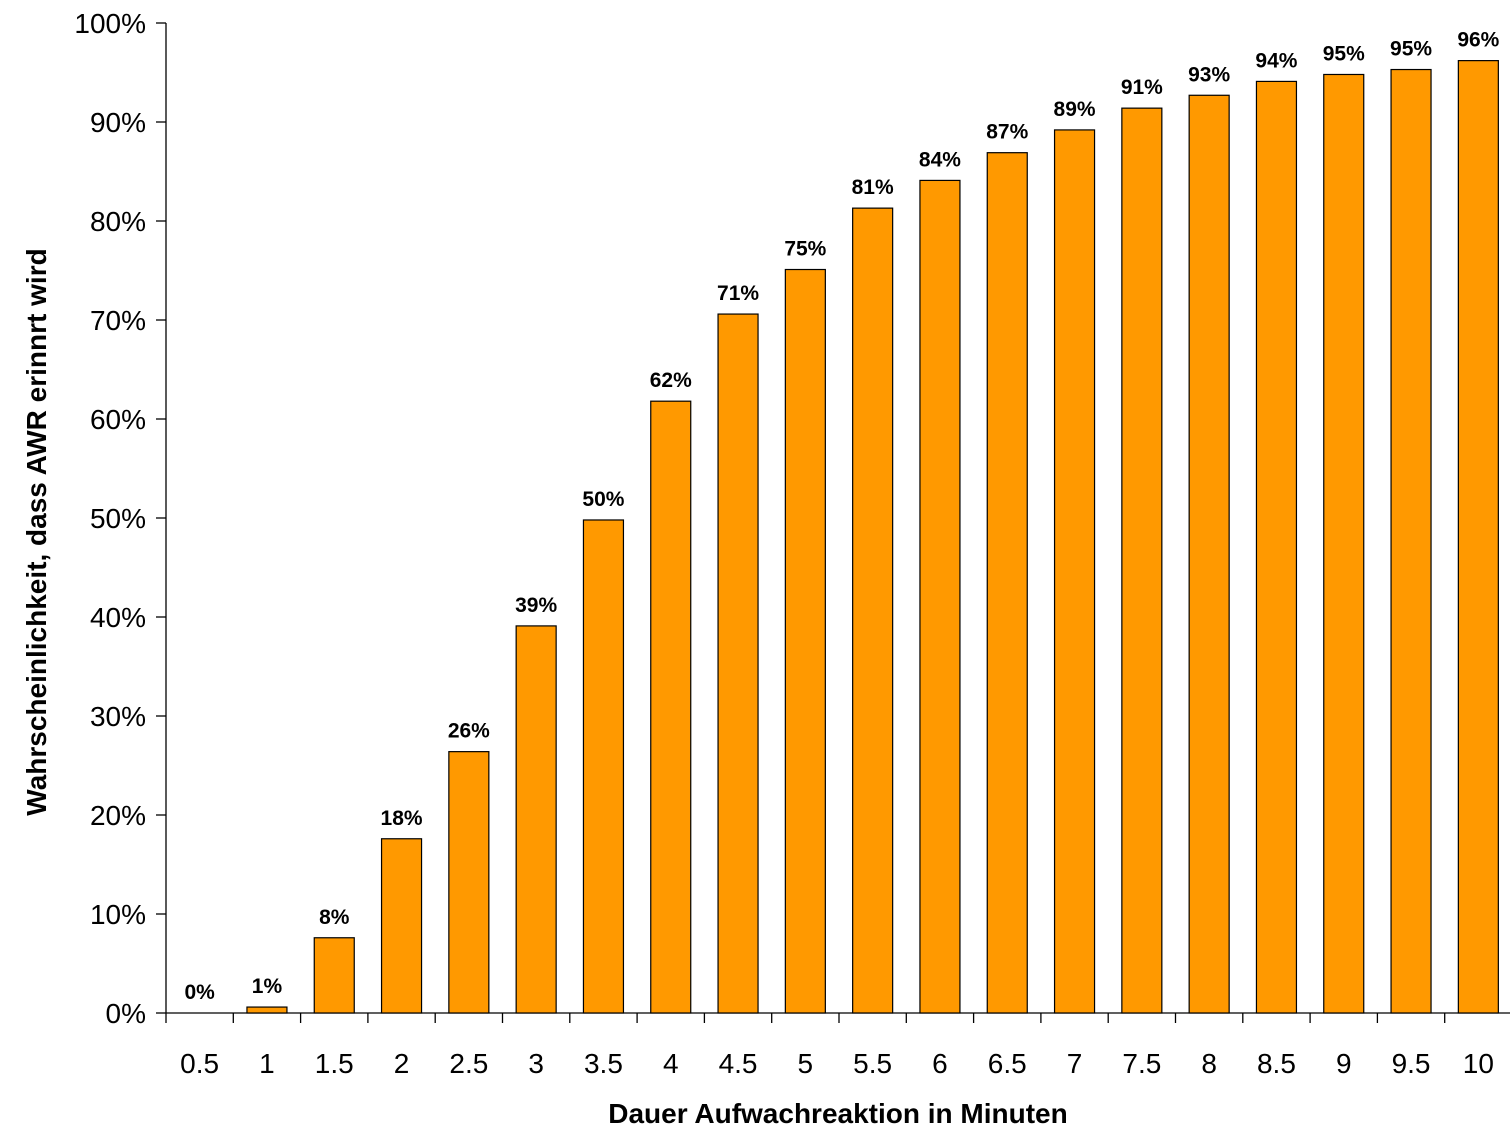 The width and height of the screenshot is (1510, 1130). What do you see at coordinates (334, 917) in the screenshot?
I see `data-label: 8%` at bounding box center [334, 917].